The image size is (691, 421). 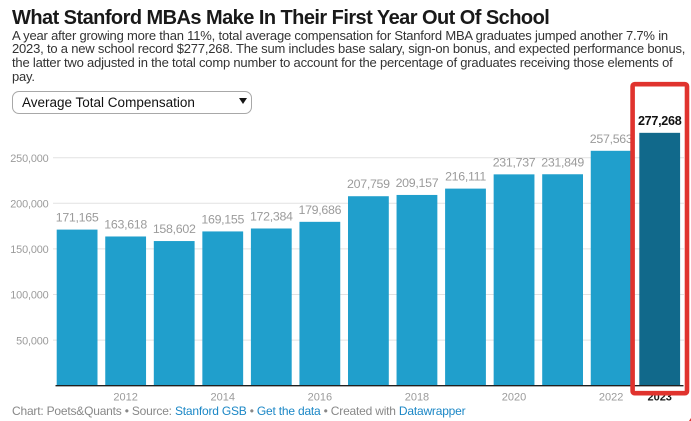 I want to click on svg-text: 2012, so click(x=125, y=398).